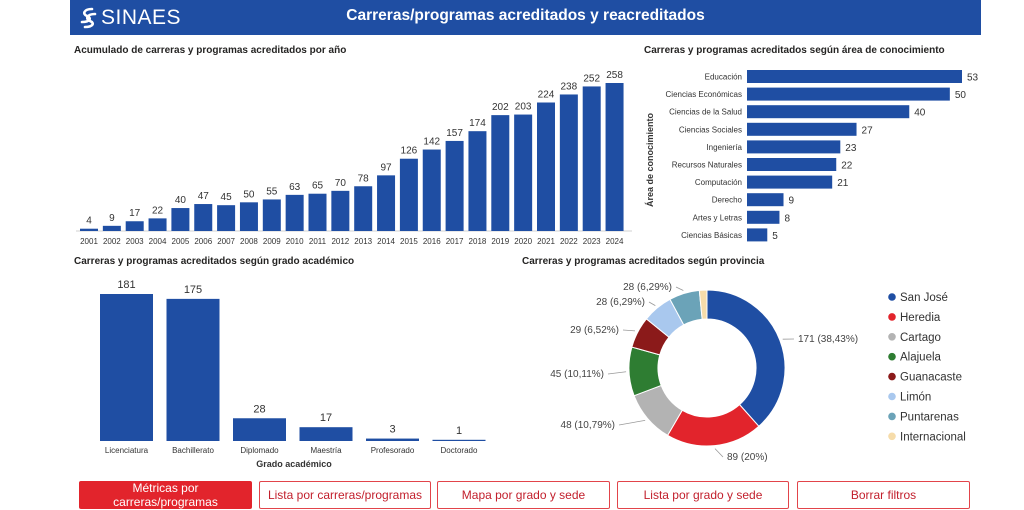 The image size is (1024, 510). I want to click on bar-2014, so click(386, 203).